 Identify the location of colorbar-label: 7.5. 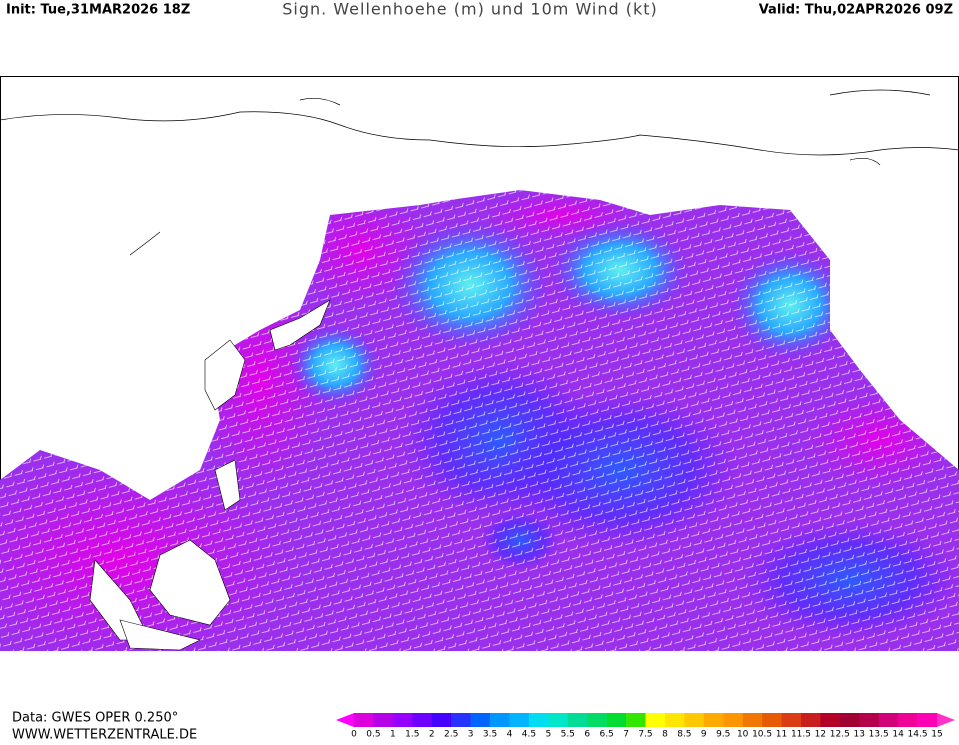
(645, 735).